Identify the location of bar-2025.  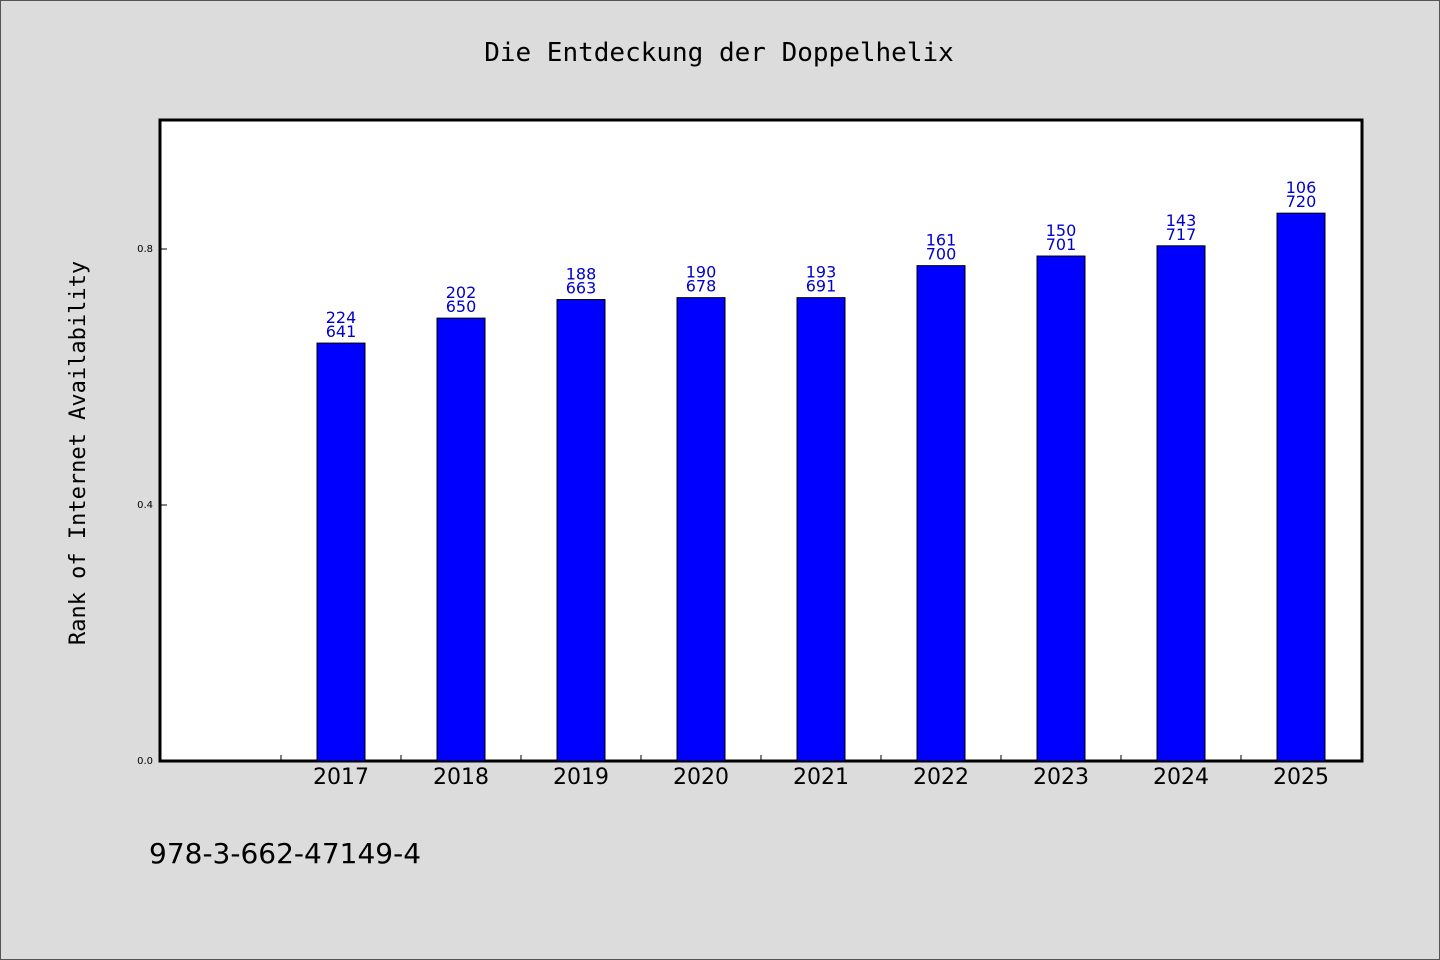
(1301, 487).